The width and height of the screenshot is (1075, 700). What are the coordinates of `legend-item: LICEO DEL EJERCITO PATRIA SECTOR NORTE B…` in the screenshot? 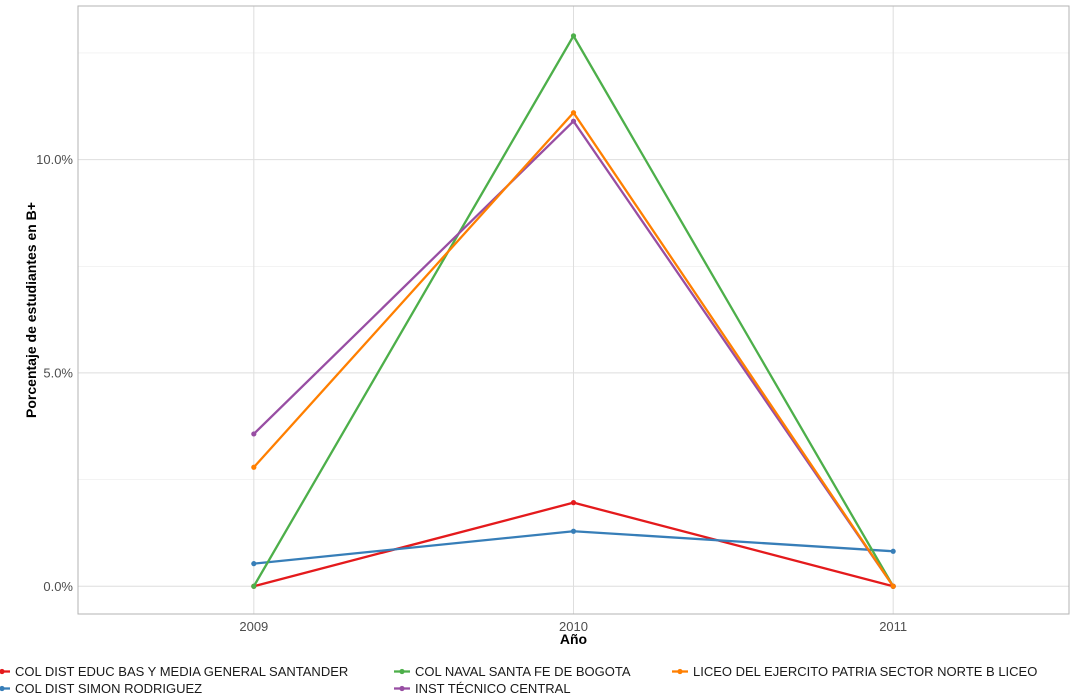 It's located at (854, 671).